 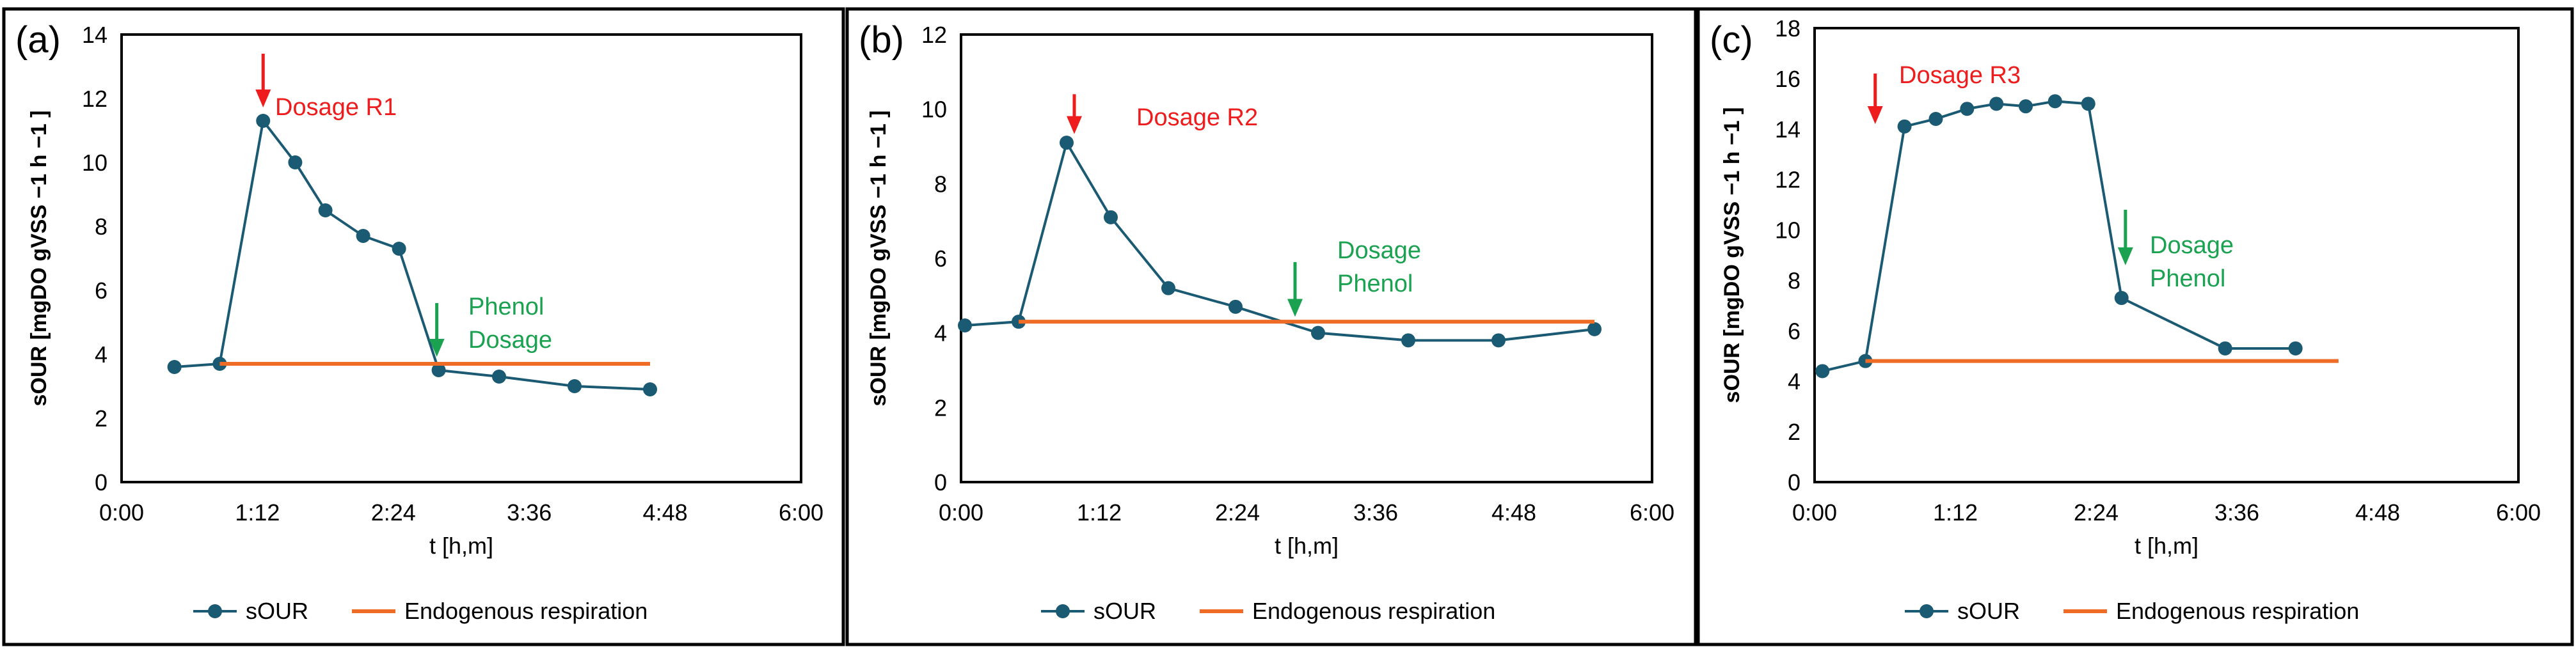 I want to click on series-line-sOUR, so click(x=1280, y=240).